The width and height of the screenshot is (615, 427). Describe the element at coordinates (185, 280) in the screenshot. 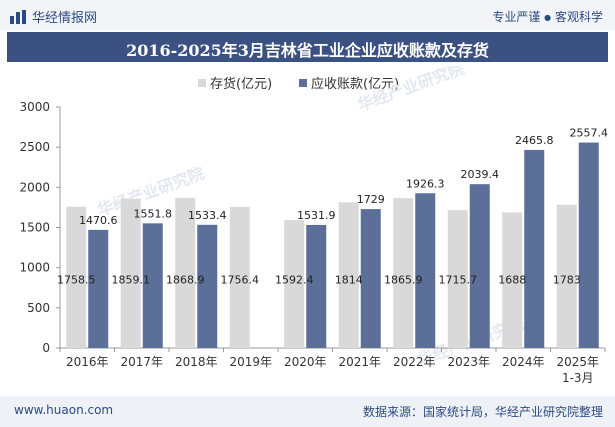

I see `data-label-inventory: 1868.9` at that location.